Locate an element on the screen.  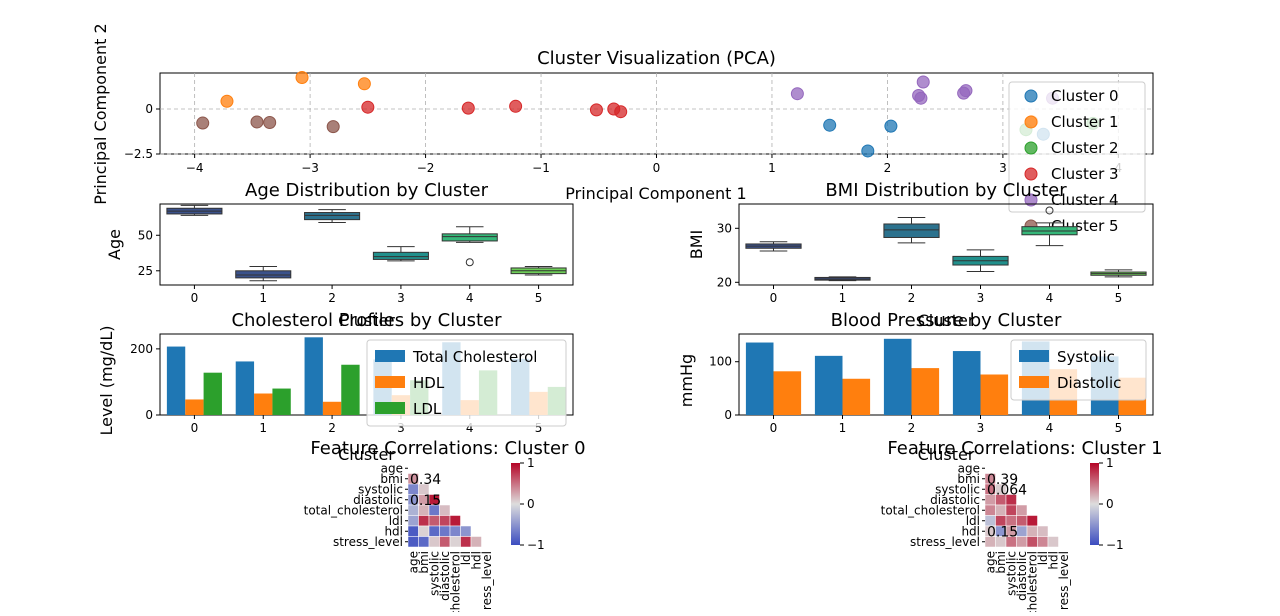
heat5-row-label: total_cholesterol is located at coordinates (353, 510).